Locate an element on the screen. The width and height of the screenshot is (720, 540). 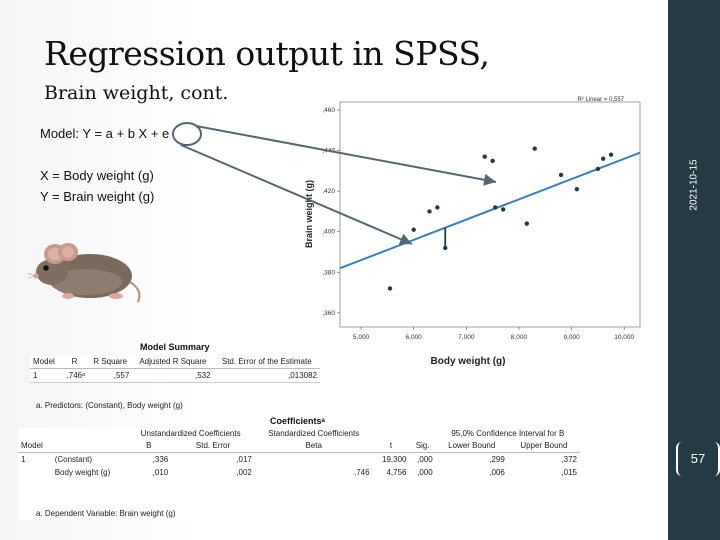
mouse-image is located at coordinates (84, 273).